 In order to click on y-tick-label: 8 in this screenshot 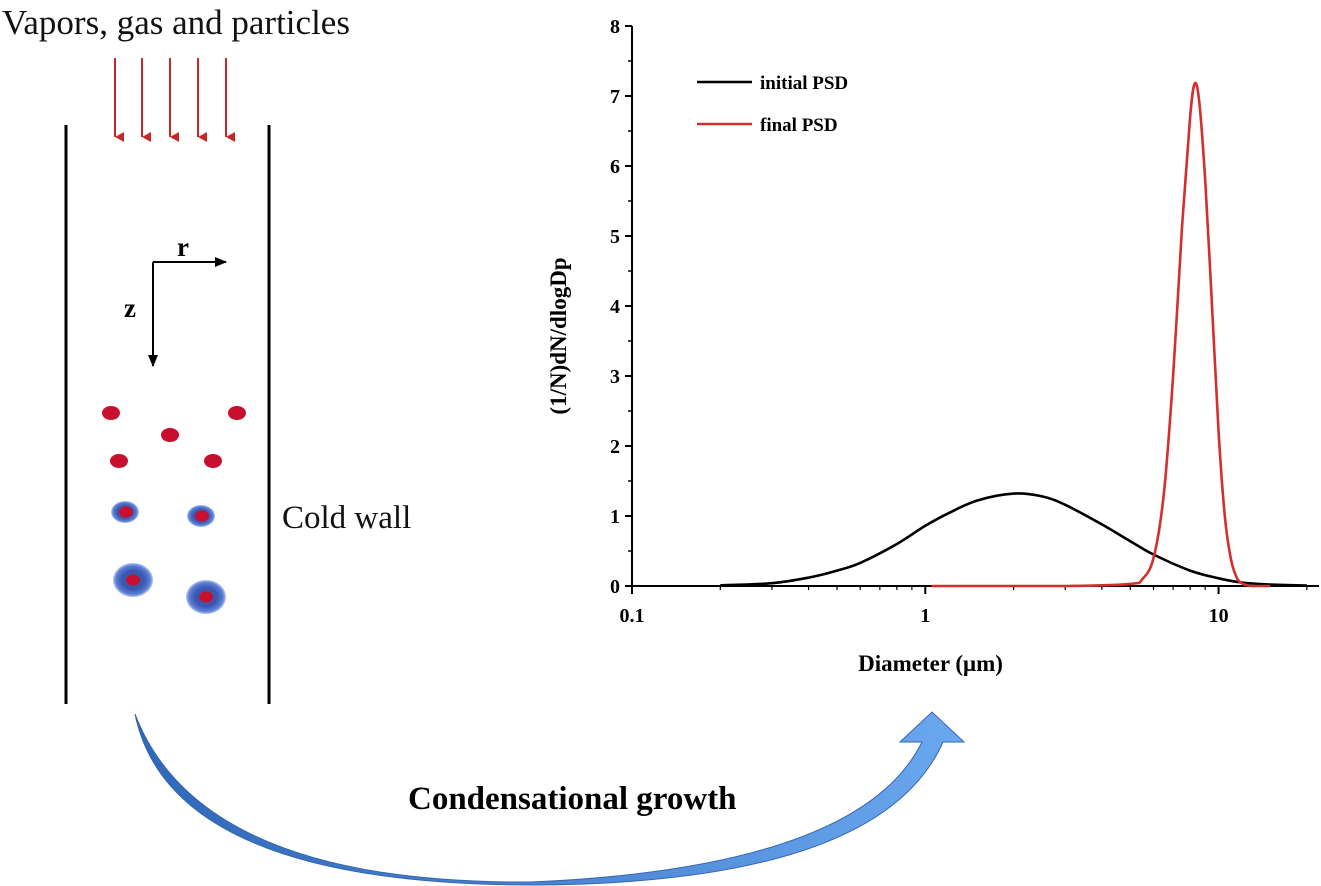, I will do `click(615, 27)`.